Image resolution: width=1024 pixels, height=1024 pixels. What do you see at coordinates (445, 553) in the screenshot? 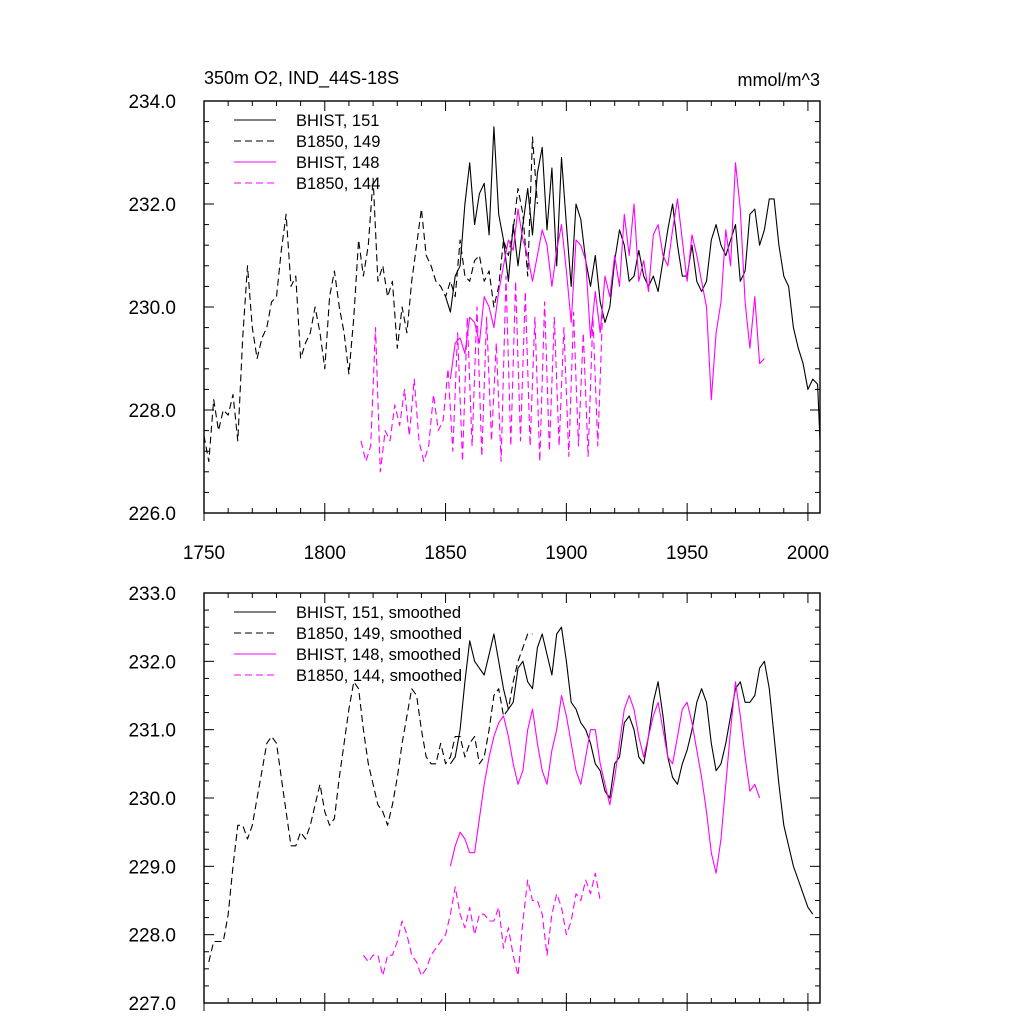
I see `x-tick-label: 1850` at bounding box center [445, 553].